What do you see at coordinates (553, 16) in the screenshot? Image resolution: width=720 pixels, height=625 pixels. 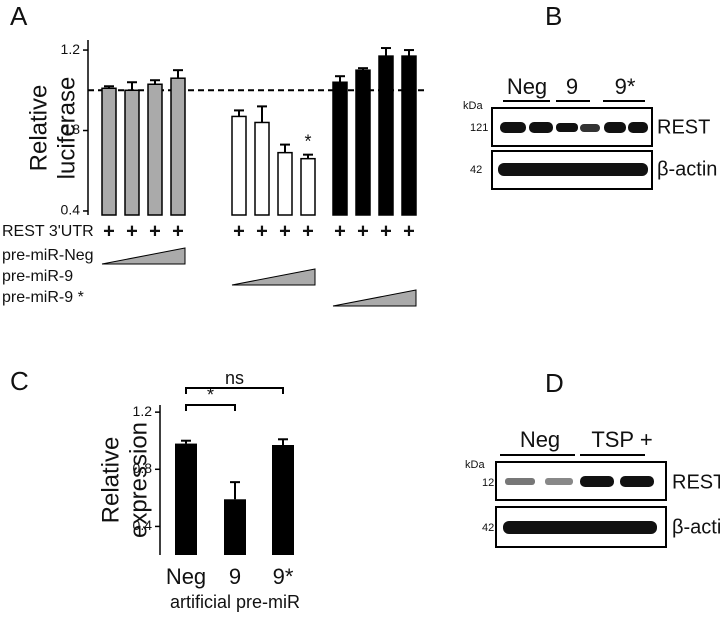 I see `panel-label: B` at bounding box center [553, 16].